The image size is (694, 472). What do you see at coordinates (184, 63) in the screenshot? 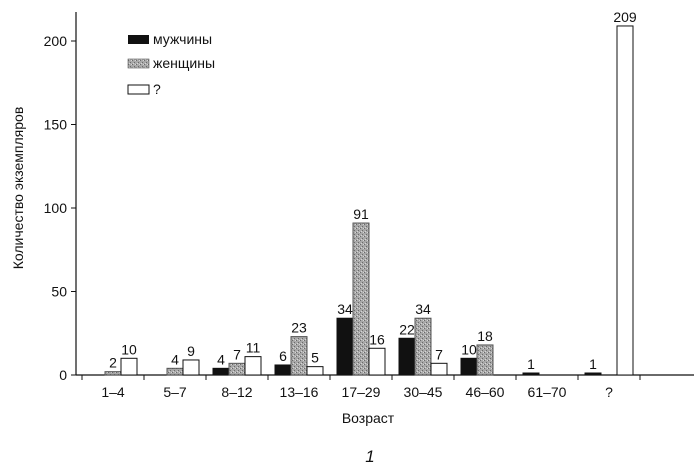
I see `legend-label-women: женщины` at bounding box center [184, 63].